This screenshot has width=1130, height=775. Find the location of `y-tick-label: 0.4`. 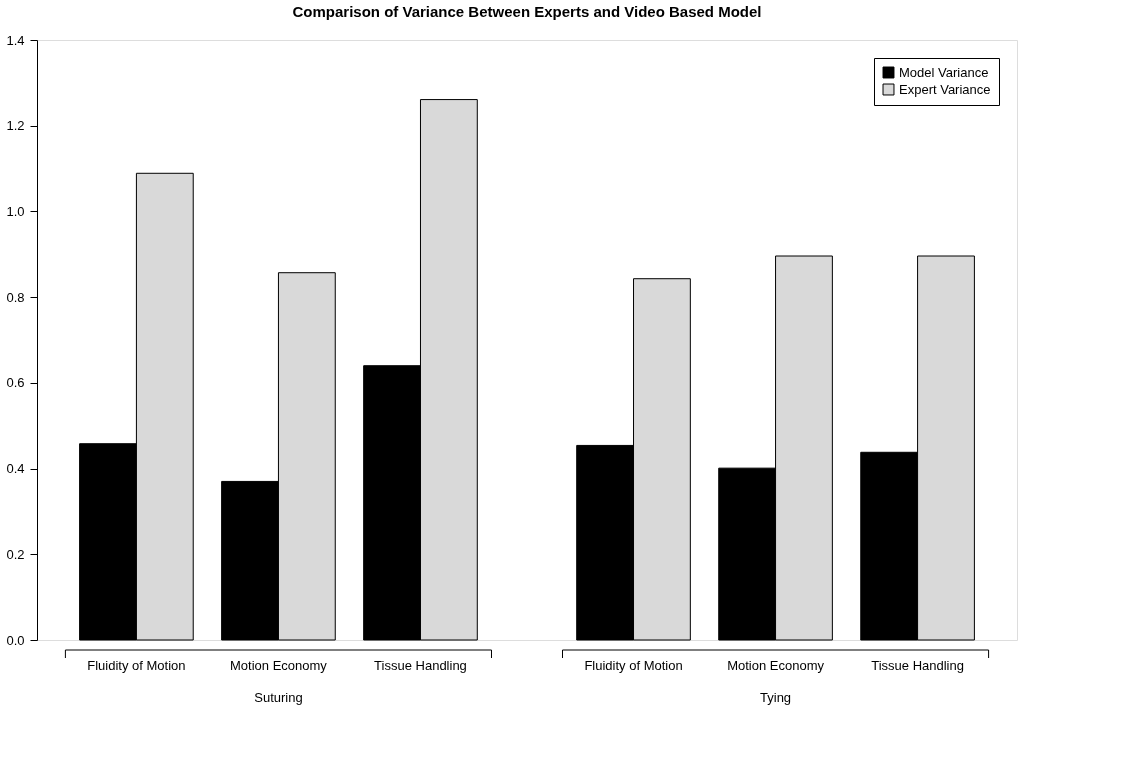

y-tick-label: 0.4 is located at coordinates (15, 469).